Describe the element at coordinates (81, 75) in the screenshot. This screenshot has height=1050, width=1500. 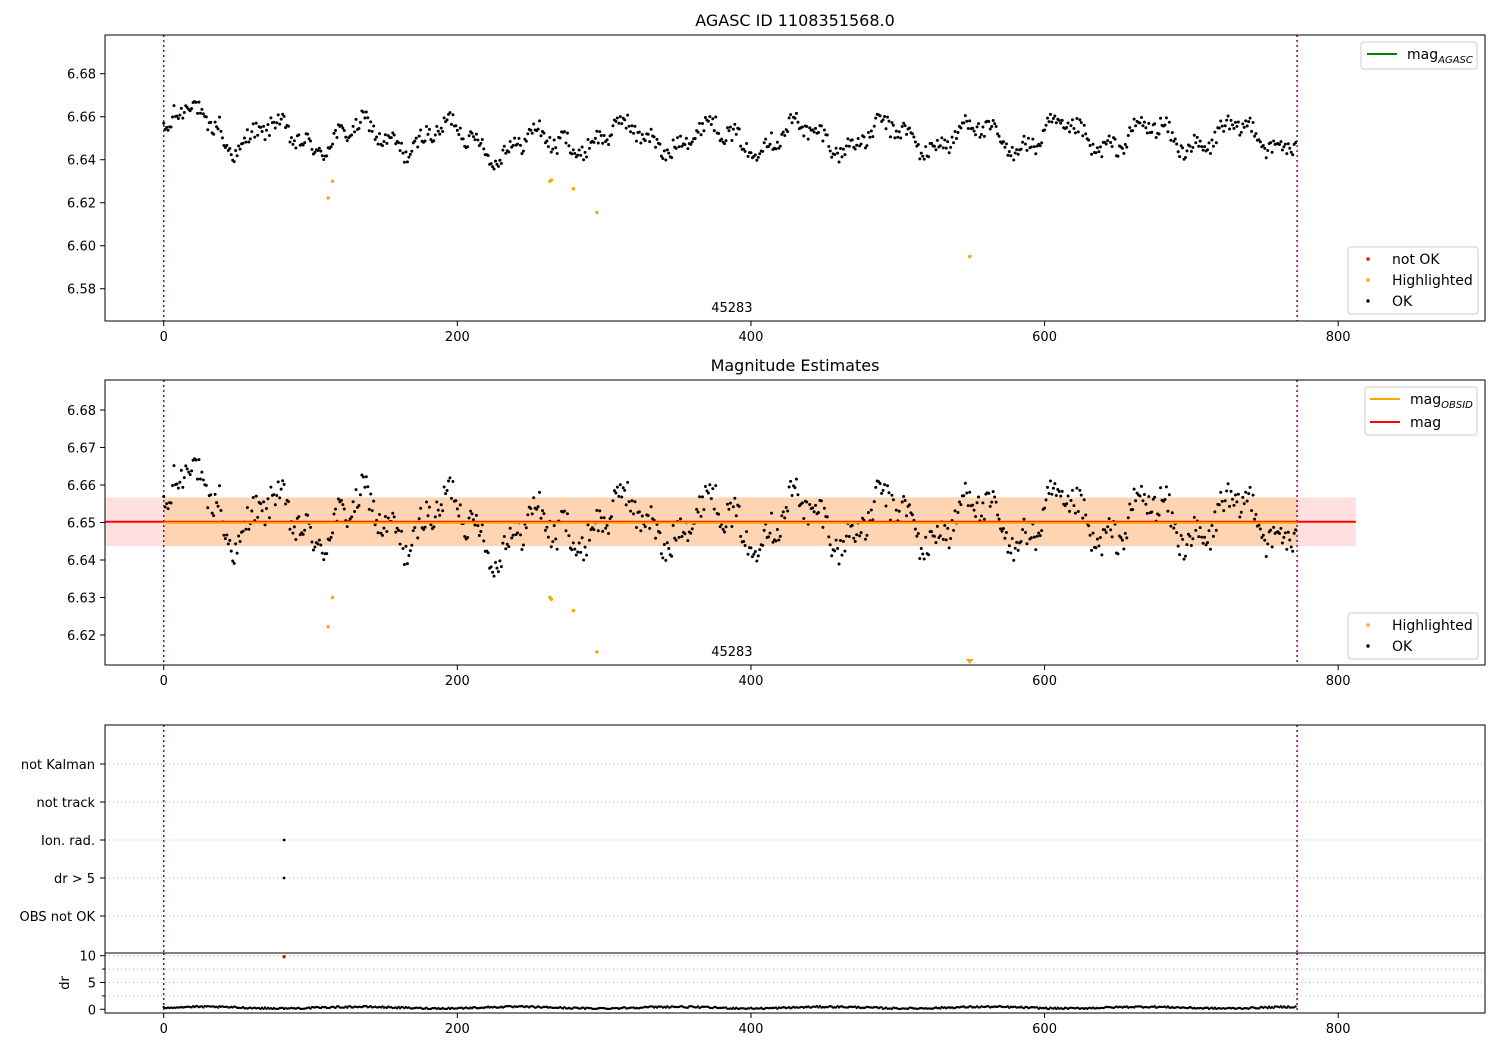
I see `p1-ytick-label: 6.68` at that location.